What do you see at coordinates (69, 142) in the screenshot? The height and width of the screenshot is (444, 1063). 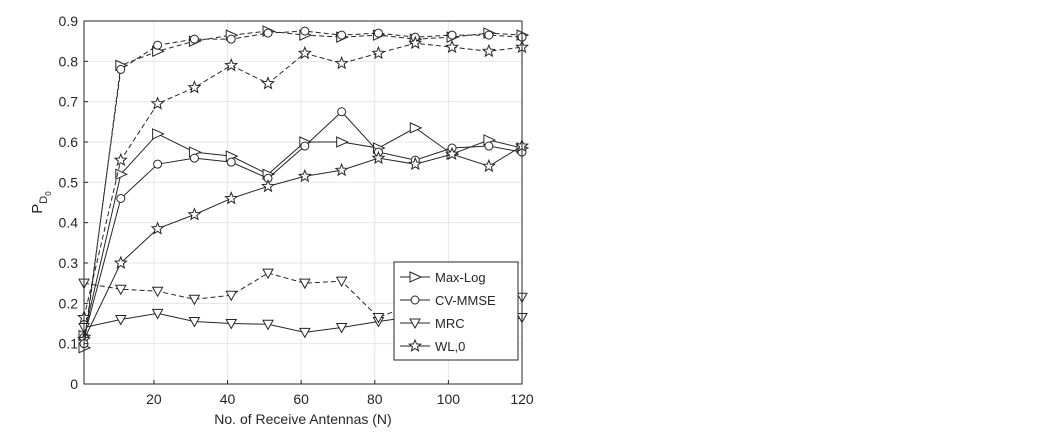 I see `y-tick-label: 0.6` at bounding box center [69, 142].